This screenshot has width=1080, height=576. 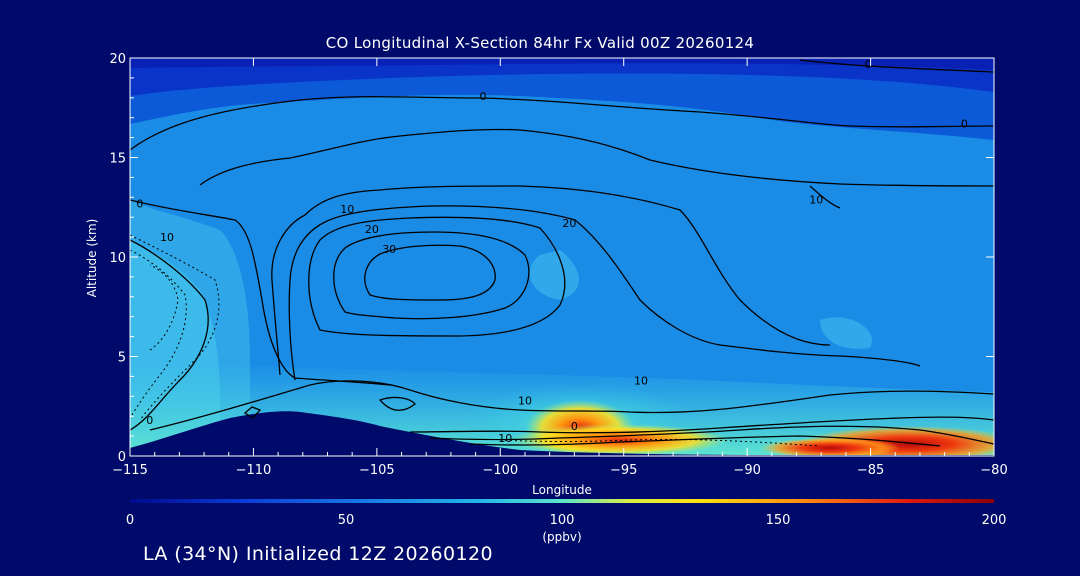 I want to click on colorbar-ticks: 0 50 100 150 200, so click(x=566, y=520).